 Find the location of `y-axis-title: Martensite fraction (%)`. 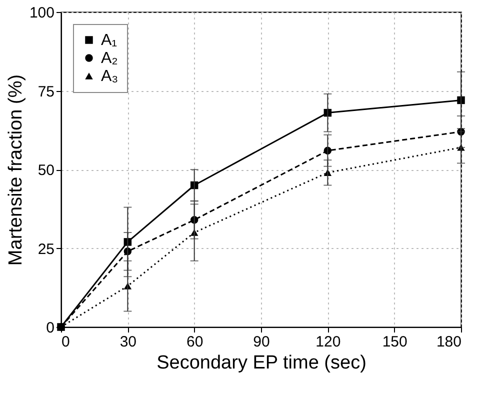

y-axis-title: Martensite fraction (%) is located at coordinates (15, 170).